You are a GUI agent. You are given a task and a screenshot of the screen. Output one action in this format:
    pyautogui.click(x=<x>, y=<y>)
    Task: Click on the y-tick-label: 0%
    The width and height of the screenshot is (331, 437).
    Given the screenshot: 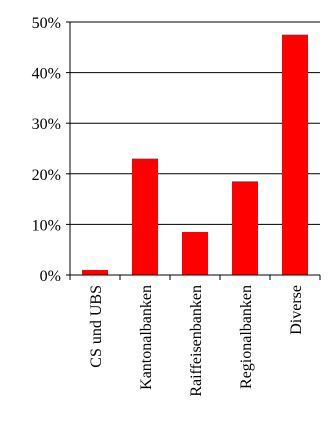 What is the action you would take?
    pyautogui.click(x=50, y=276)
    